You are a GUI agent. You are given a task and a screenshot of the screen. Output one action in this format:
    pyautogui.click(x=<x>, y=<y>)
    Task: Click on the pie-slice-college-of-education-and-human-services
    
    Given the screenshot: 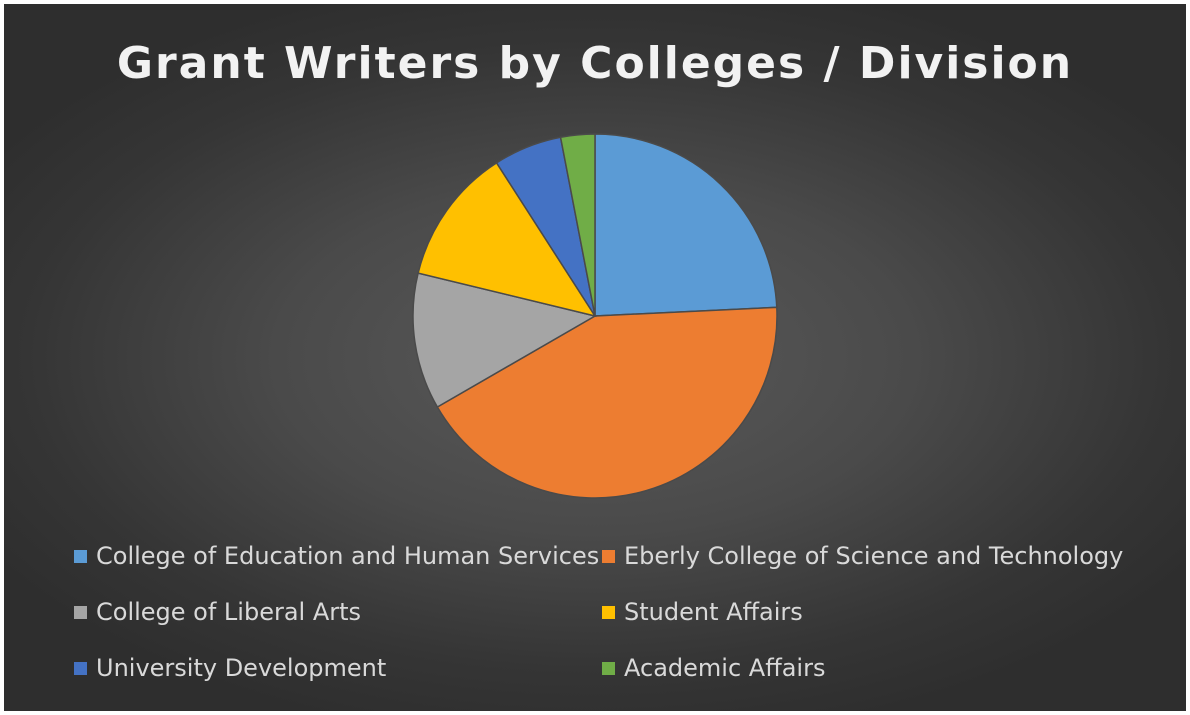 What is the action you would take?
    pyautogui.click(x=686, y=225)
    